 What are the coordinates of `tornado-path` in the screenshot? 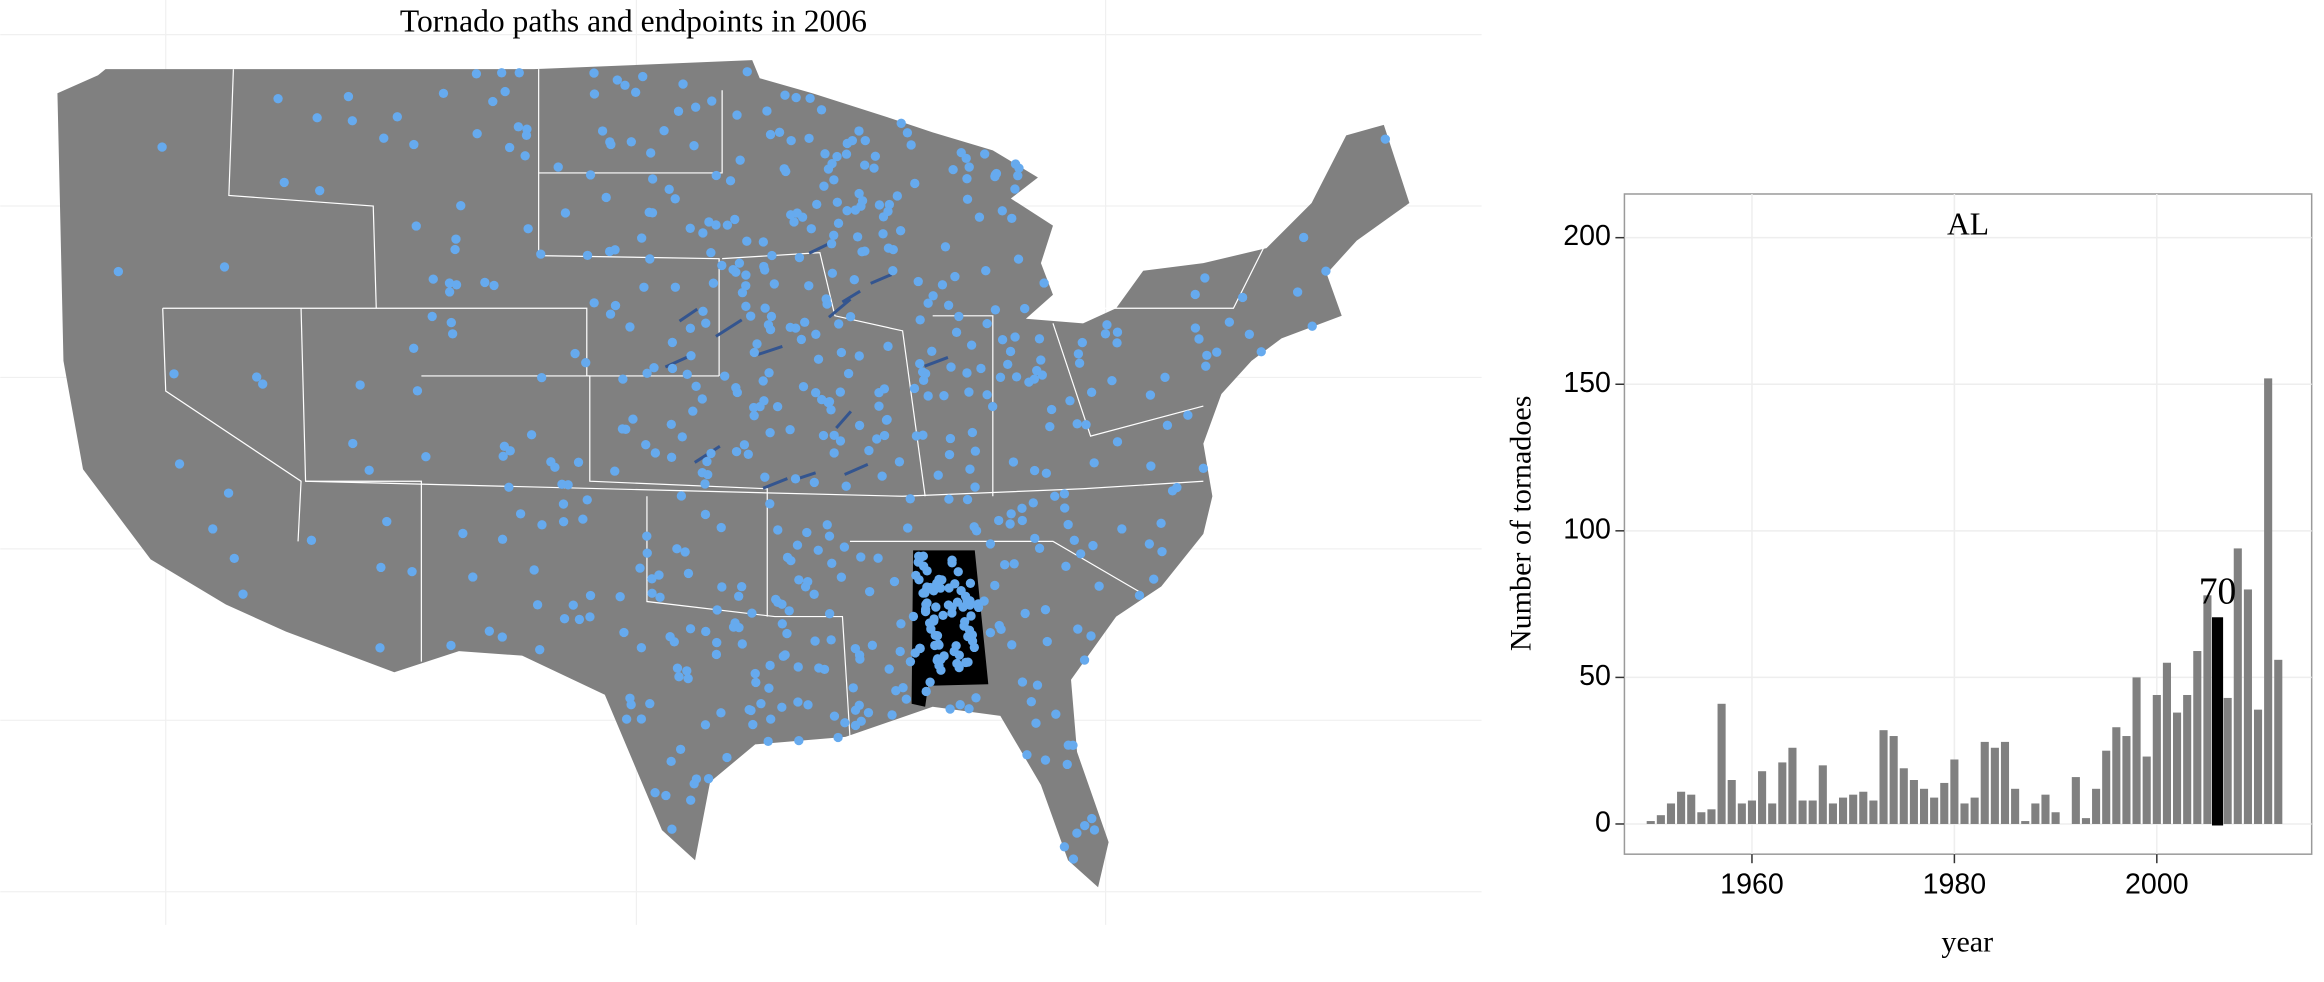 It's located at (856, 469).